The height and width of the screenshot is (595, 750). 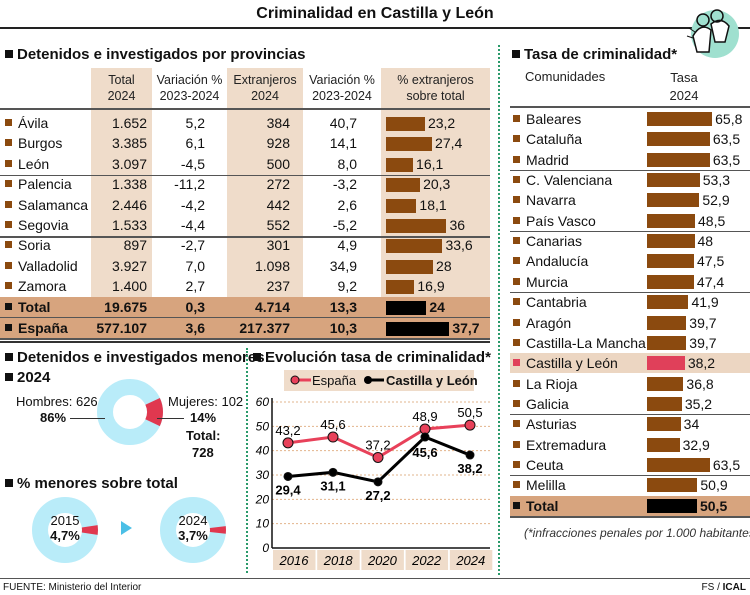 What do you see at coordinates (710, 281) in the screenshot?
I see `rate-label: 47,4` at bounding box center [710, 281].